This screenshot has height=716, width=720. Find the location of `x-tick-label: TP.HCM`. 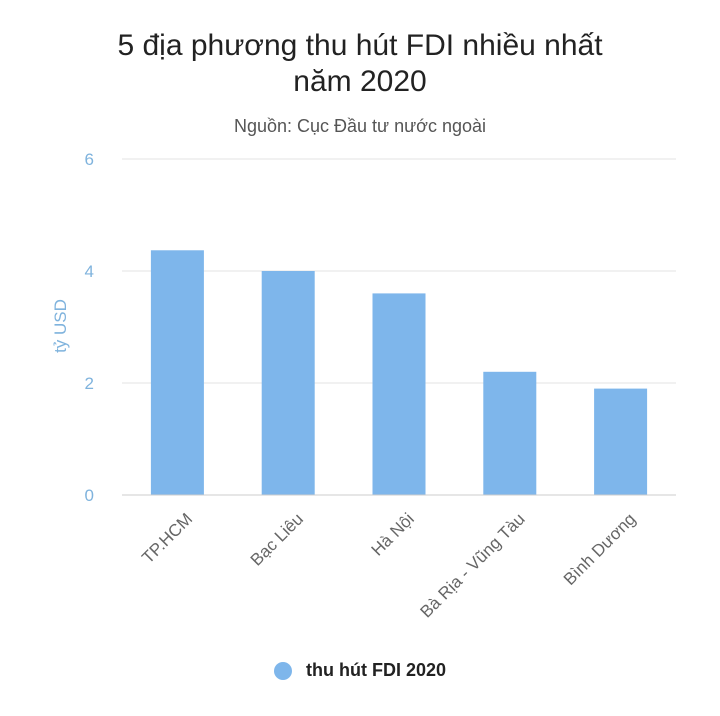

x-tick-label: TP.HCM is located at coordinates (167, 538).